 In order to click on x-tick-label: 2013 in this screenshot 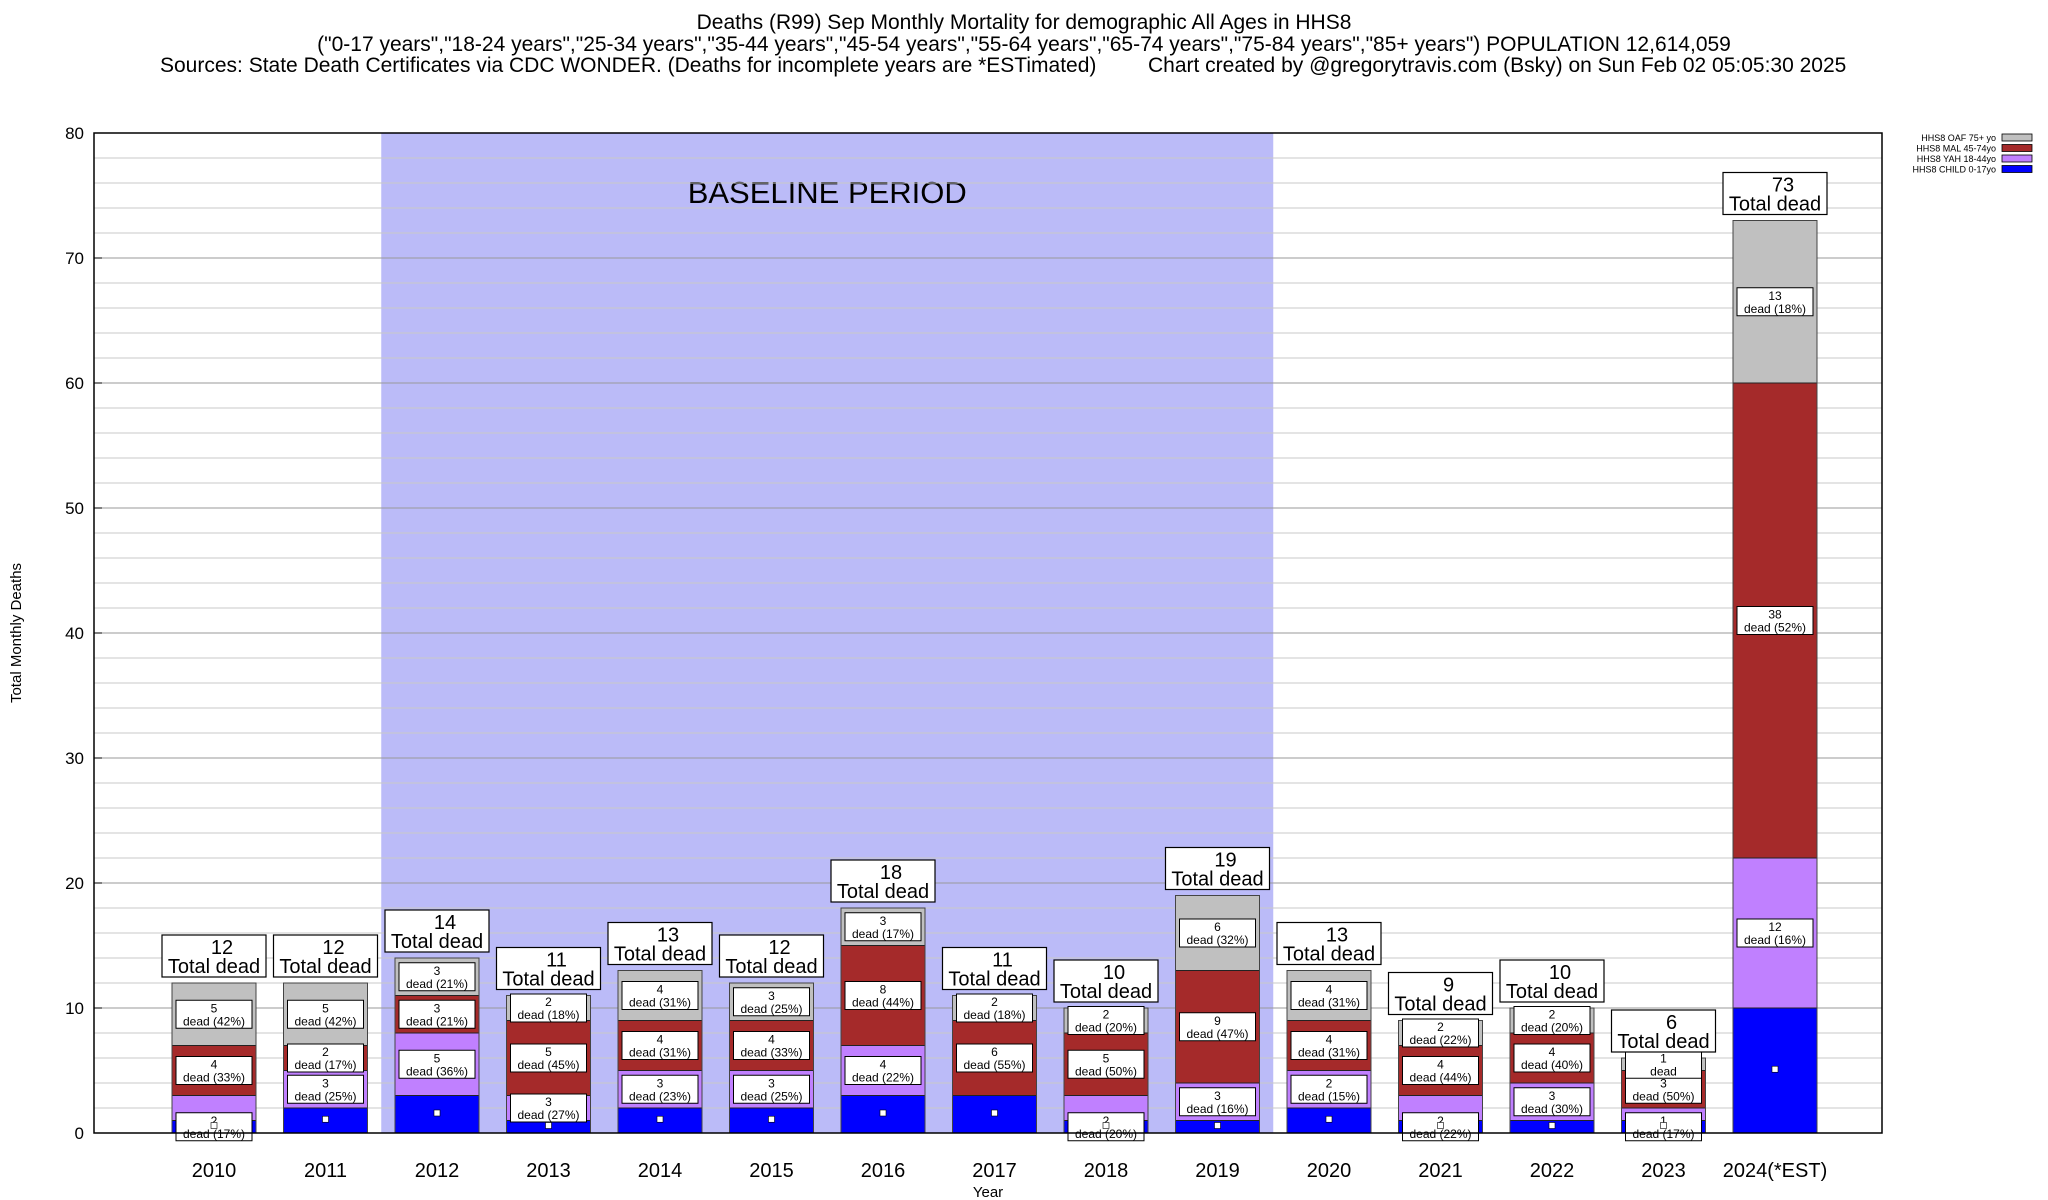, I will do `click(548, 1171)`.